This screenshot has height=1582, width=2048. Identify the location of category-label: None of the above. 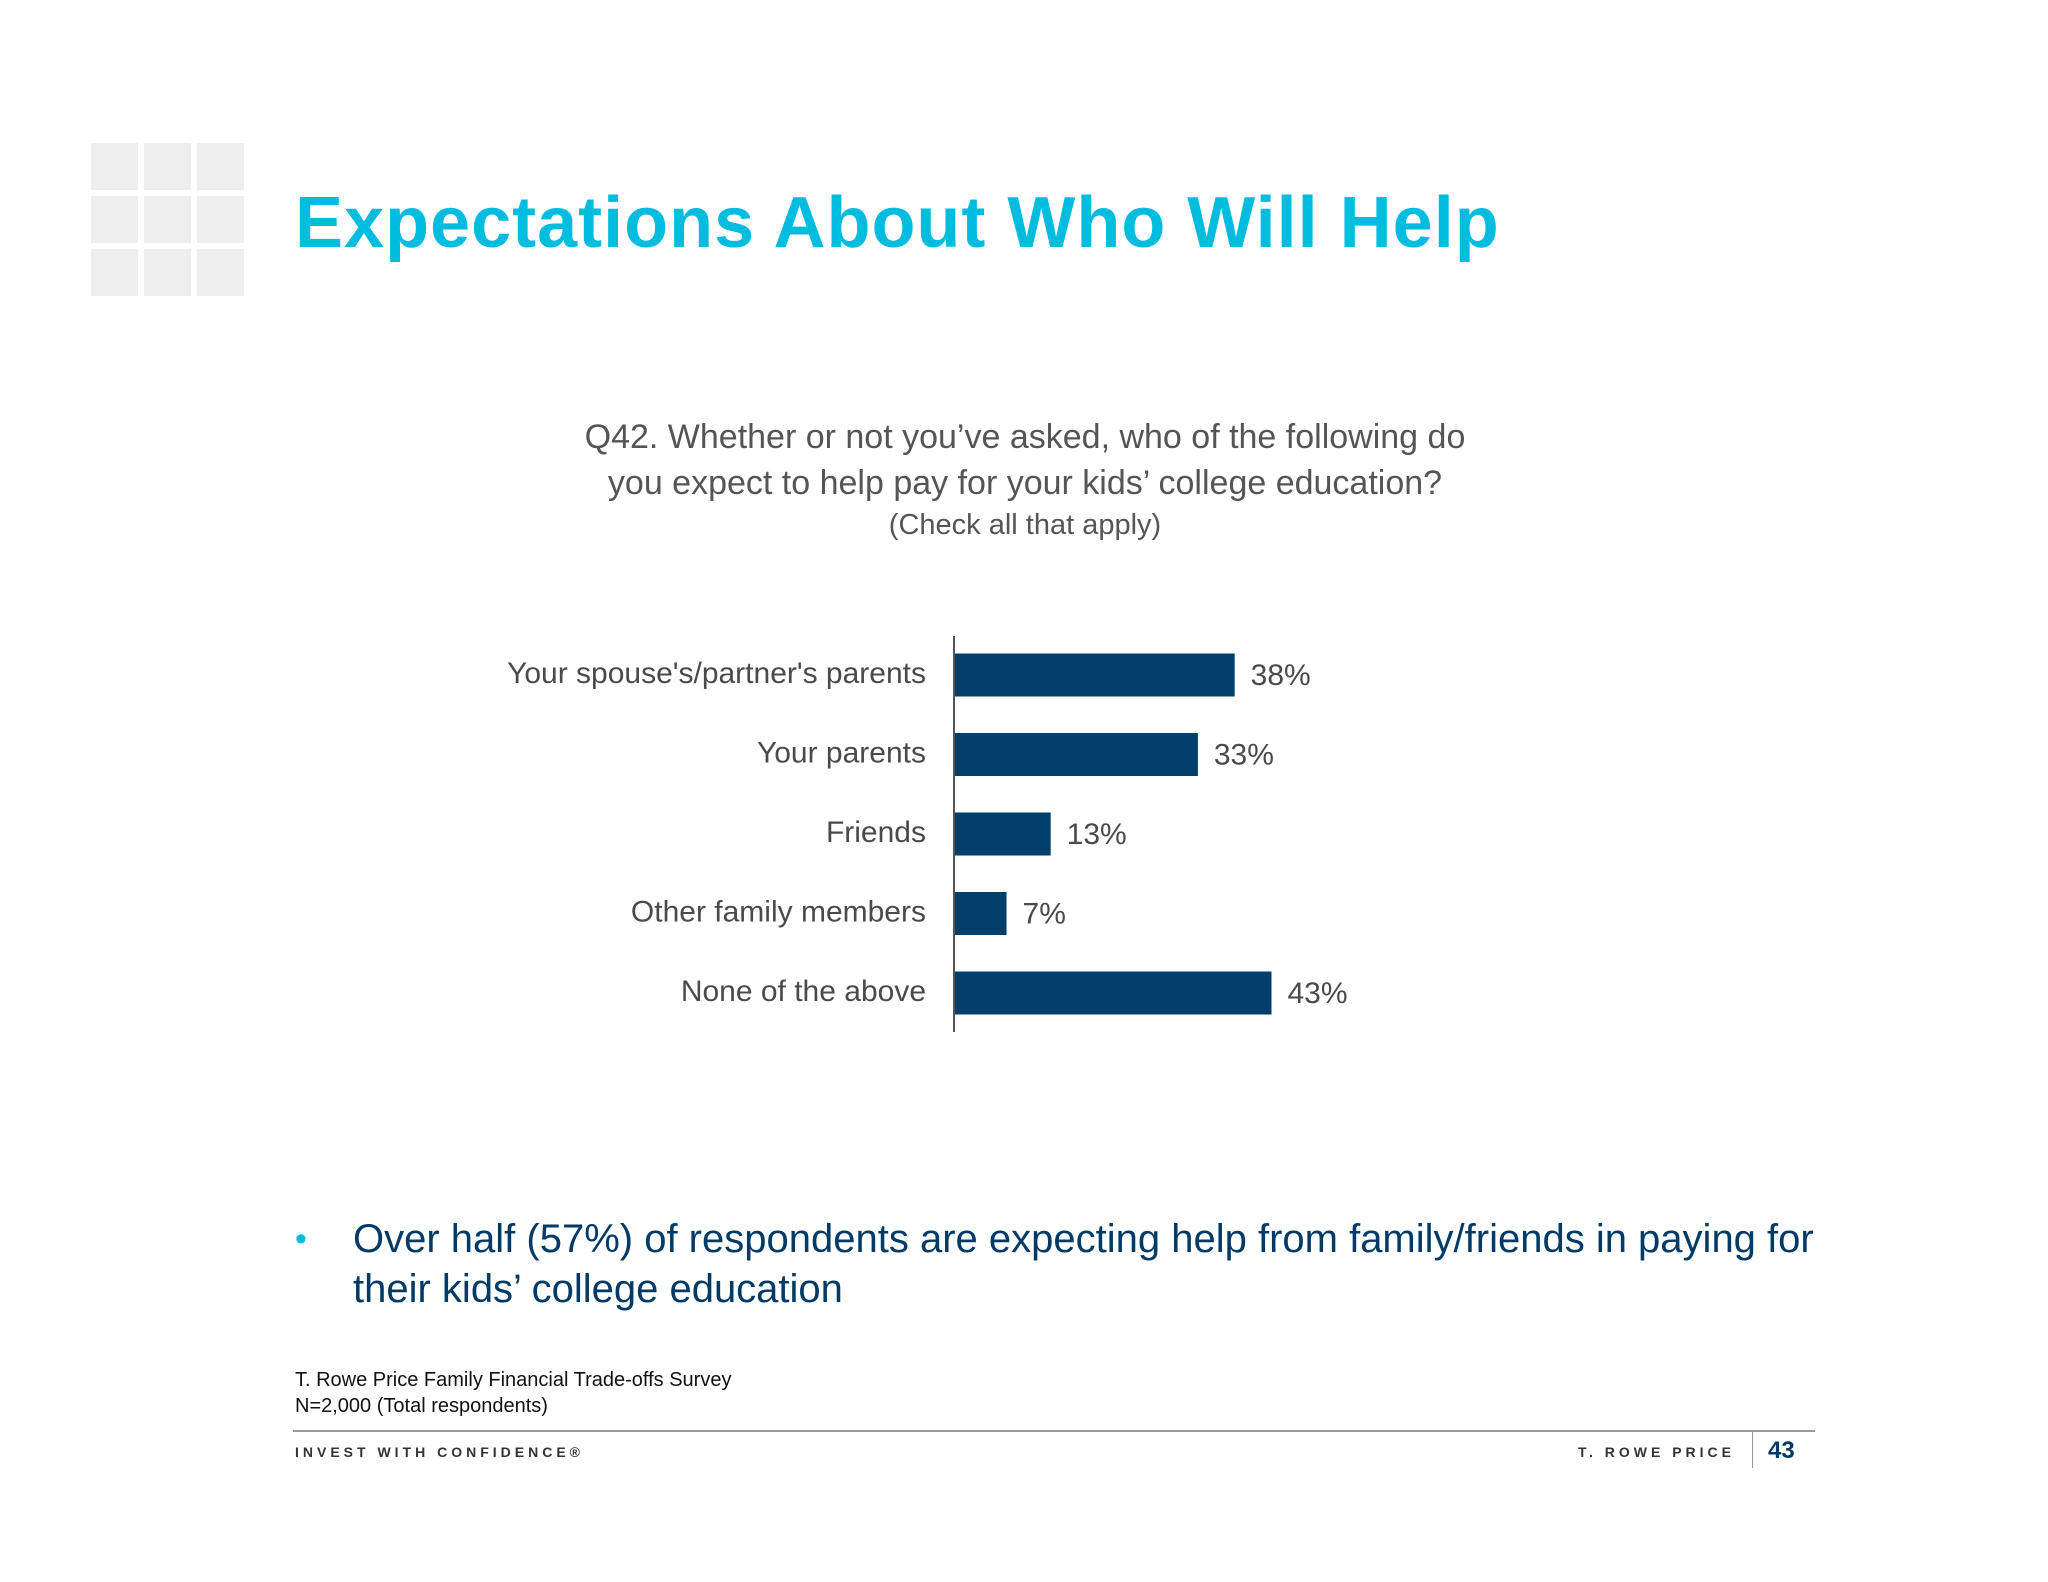
(803, 991).